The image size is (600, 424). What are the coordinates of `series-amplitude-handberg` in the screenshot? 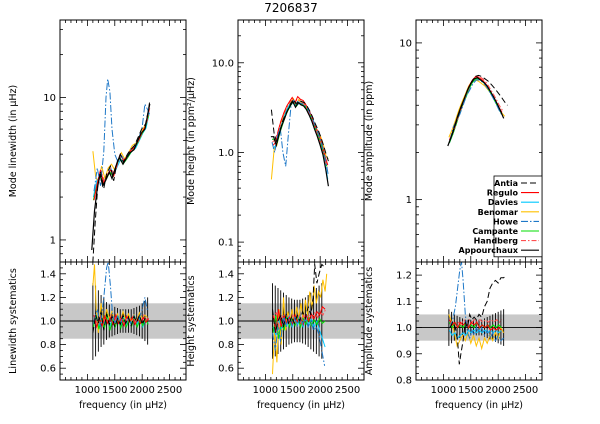 It's located at (476, 108).